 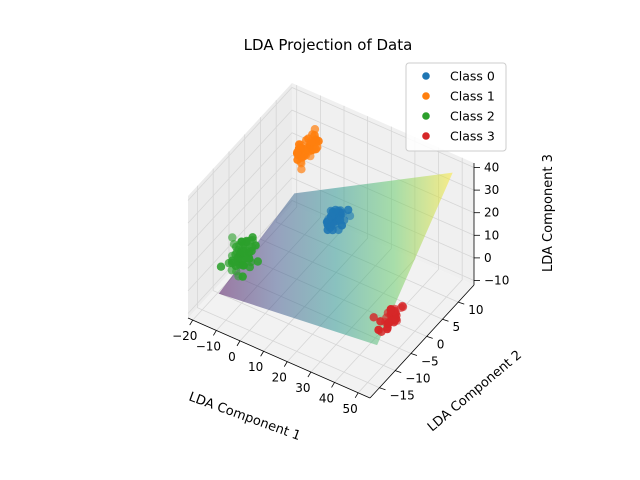 I want to click on y-axis-line, so click(x=422, y=341).